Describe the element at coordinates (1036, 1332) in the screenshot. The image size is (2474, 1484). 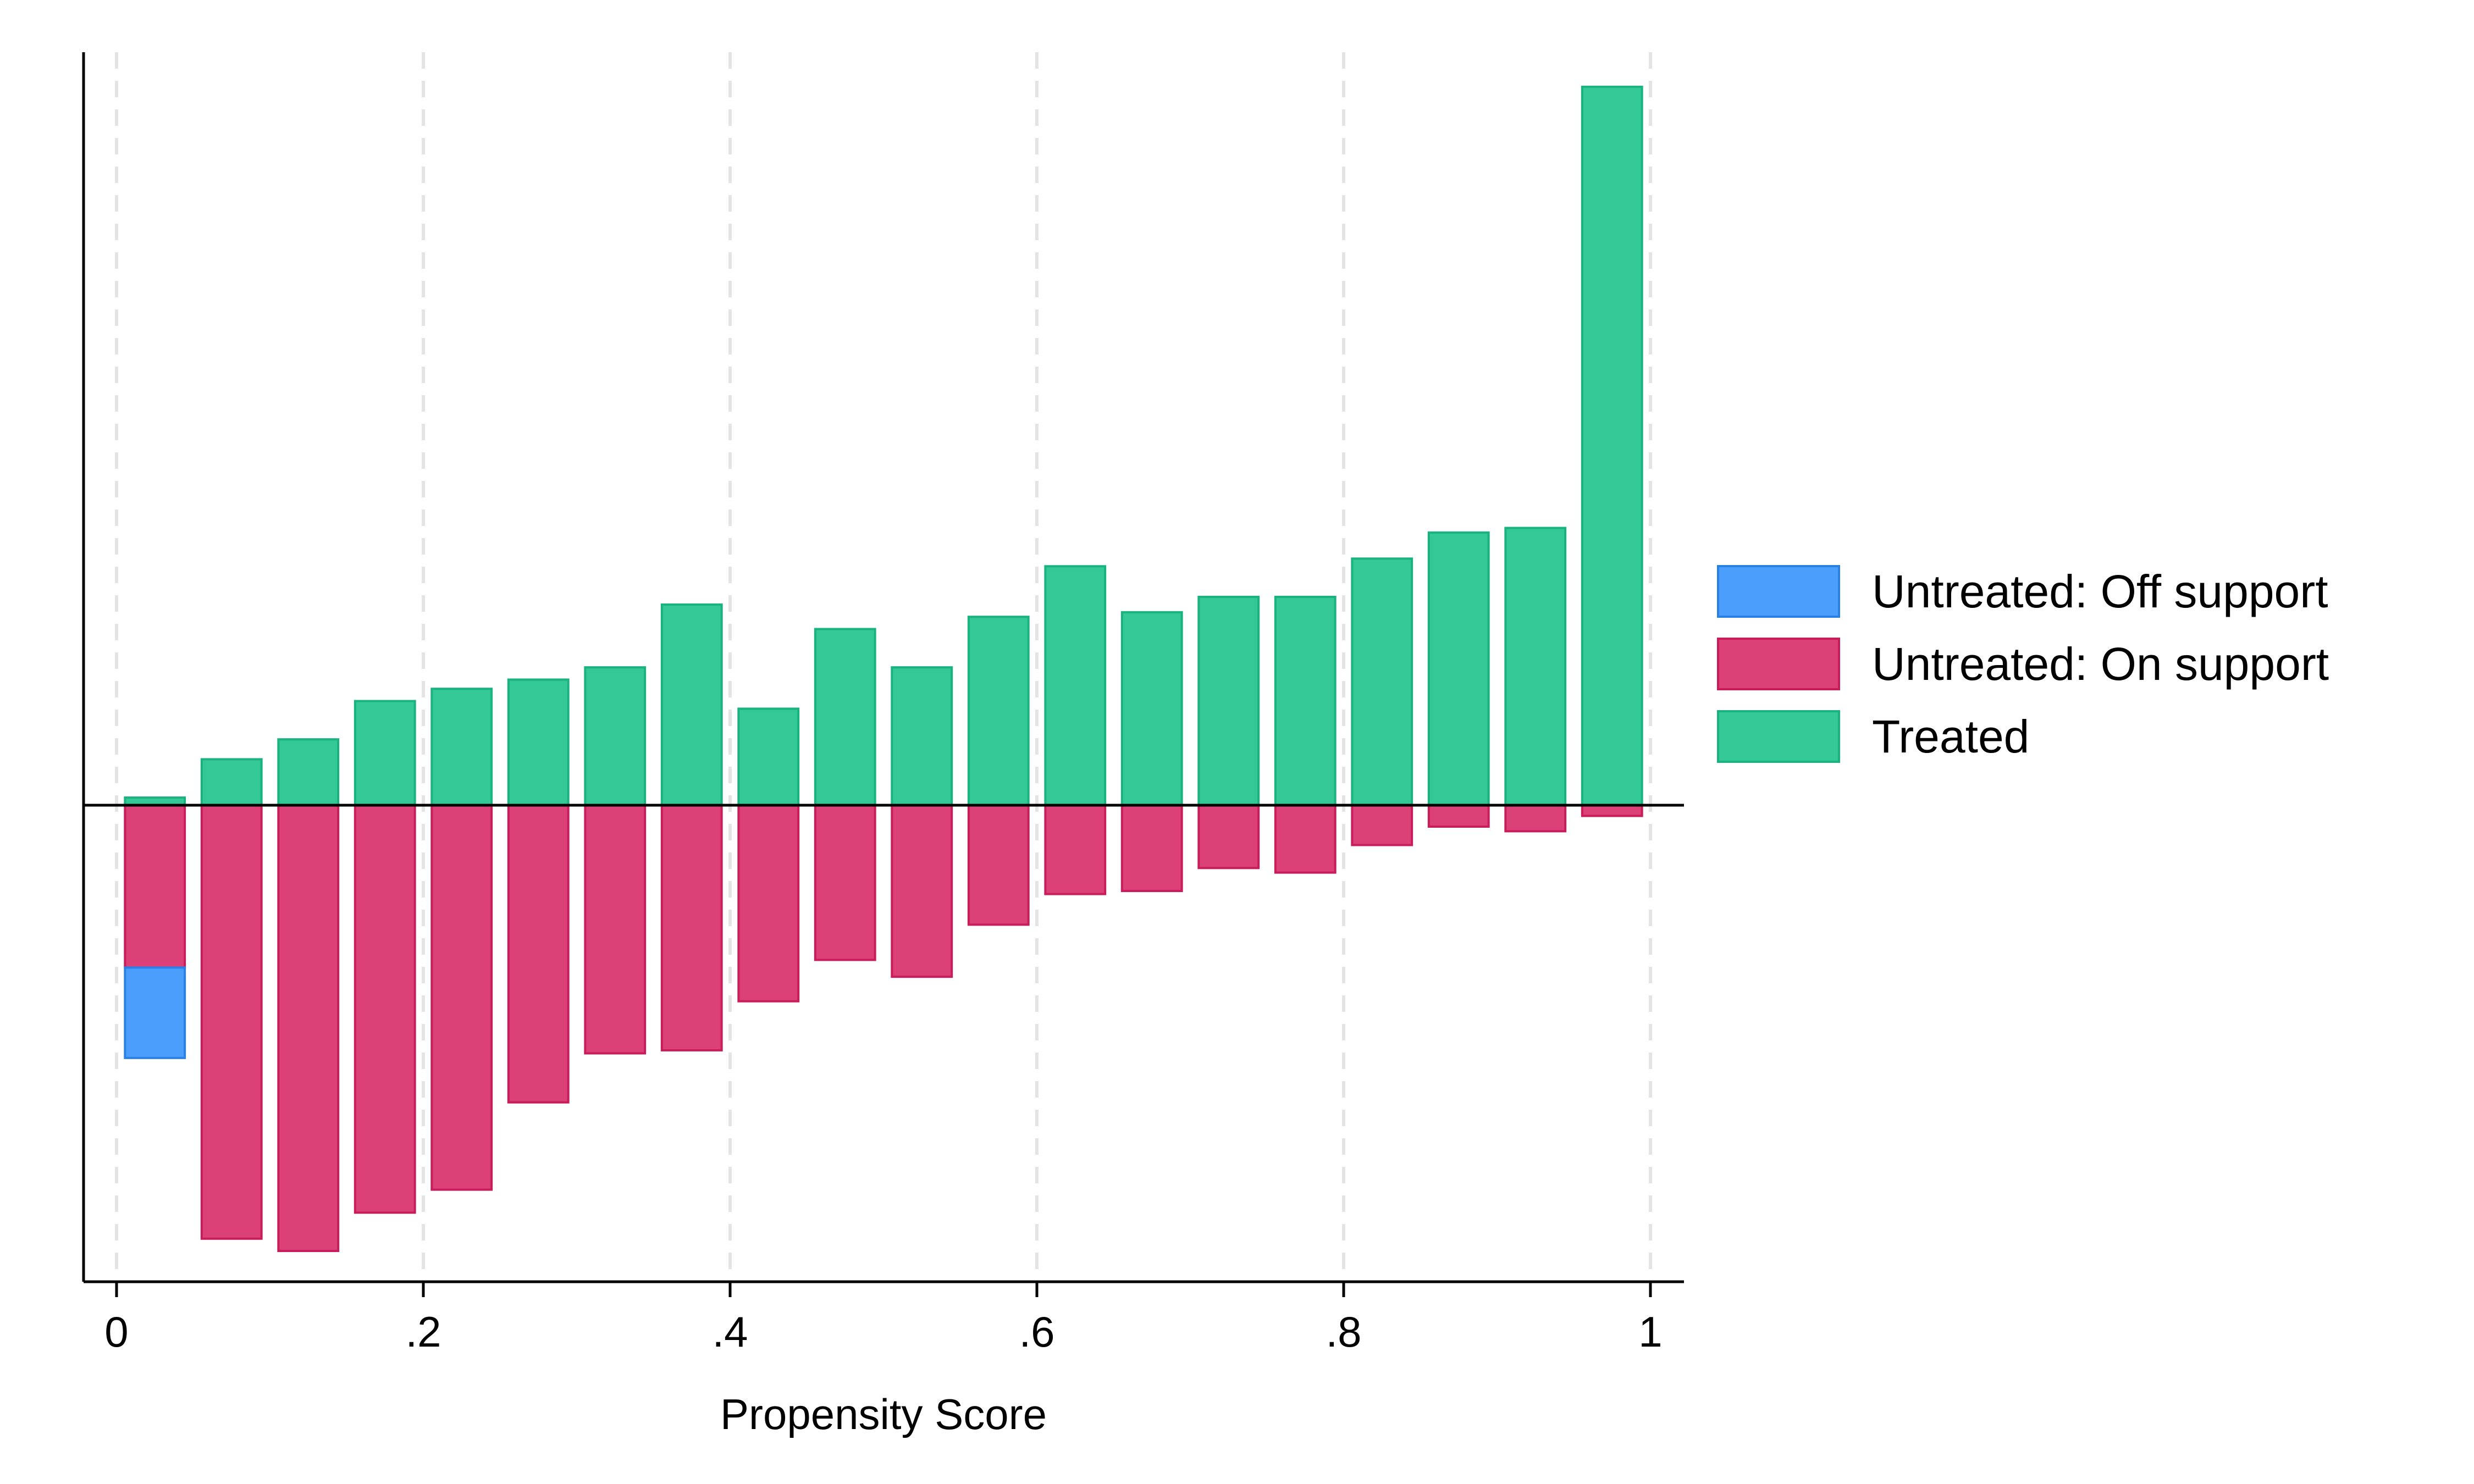
I see `x-tick-label-3: .6` at that location.